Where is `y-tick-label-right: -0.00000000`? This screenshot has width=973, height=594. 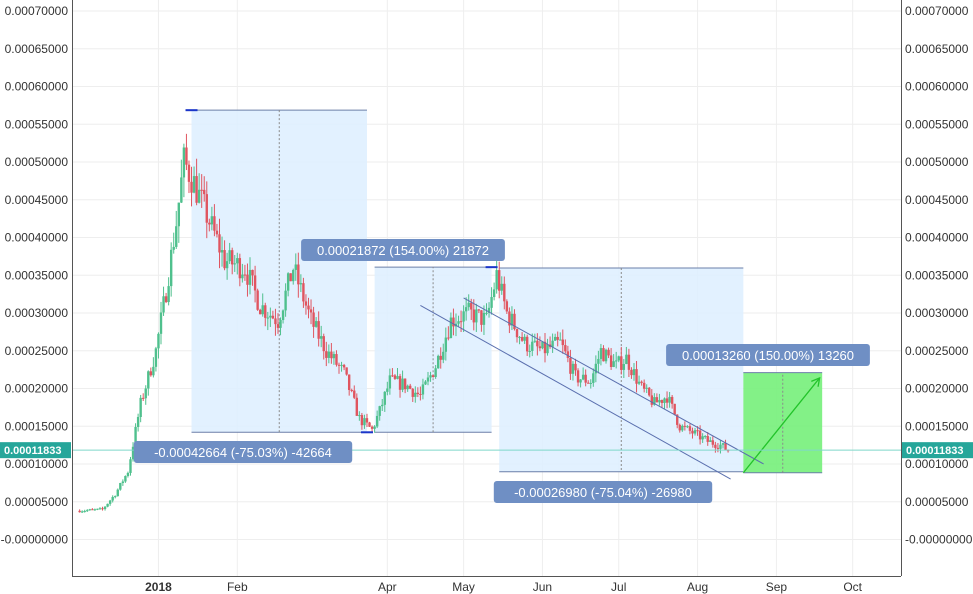
y-tick-label-right: -0.00000000 is located at coordinates (939, 540).